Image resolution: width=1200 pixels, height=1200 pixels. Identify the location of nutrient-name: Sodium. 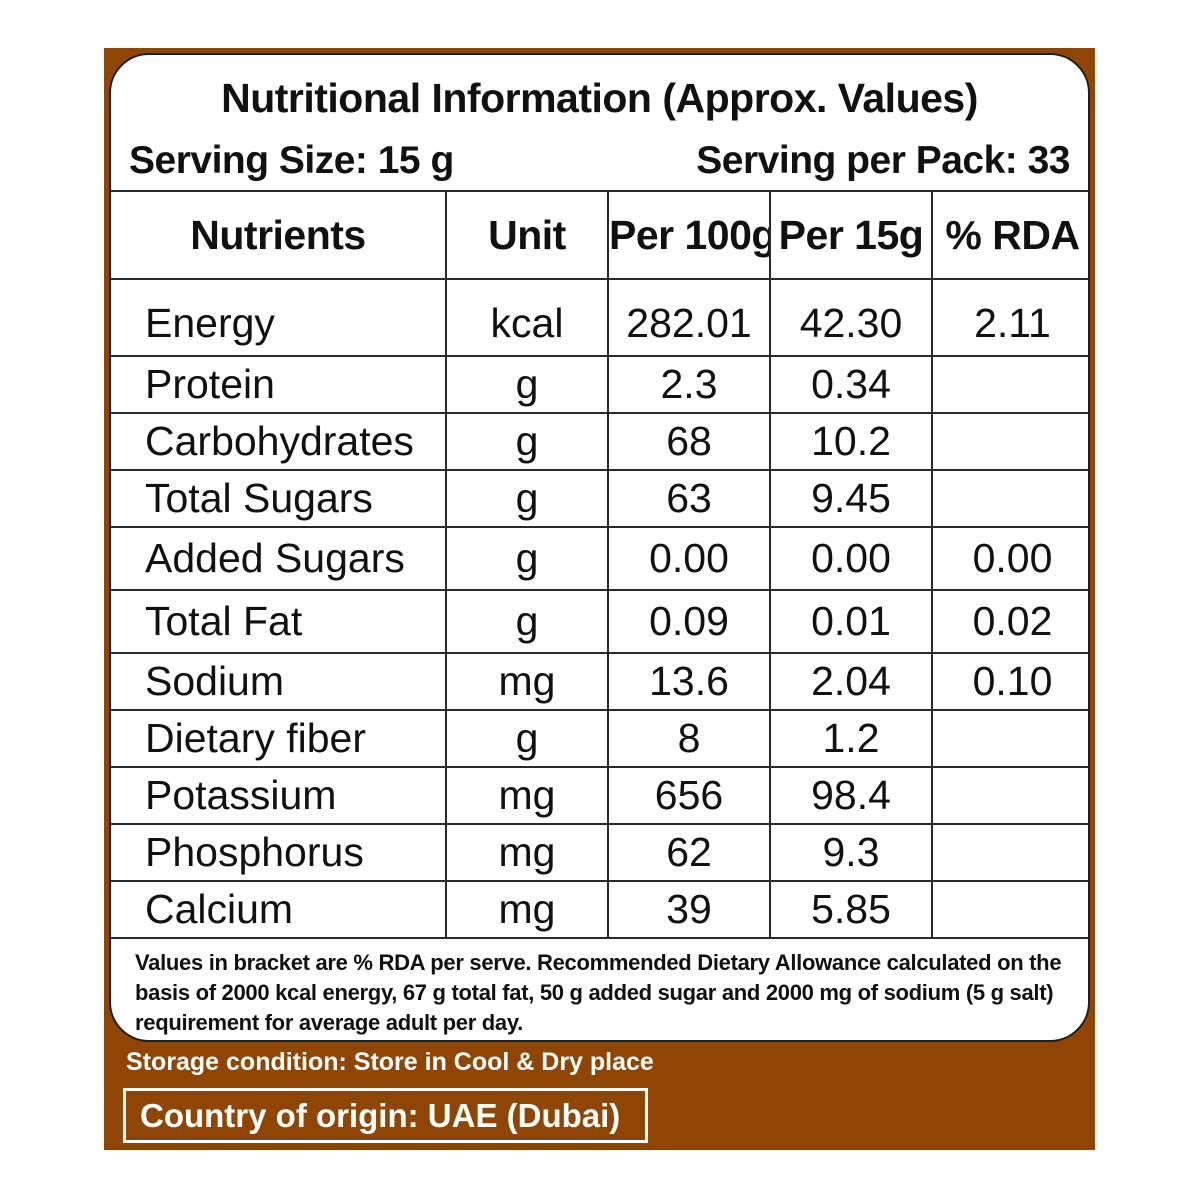
(279, 681).